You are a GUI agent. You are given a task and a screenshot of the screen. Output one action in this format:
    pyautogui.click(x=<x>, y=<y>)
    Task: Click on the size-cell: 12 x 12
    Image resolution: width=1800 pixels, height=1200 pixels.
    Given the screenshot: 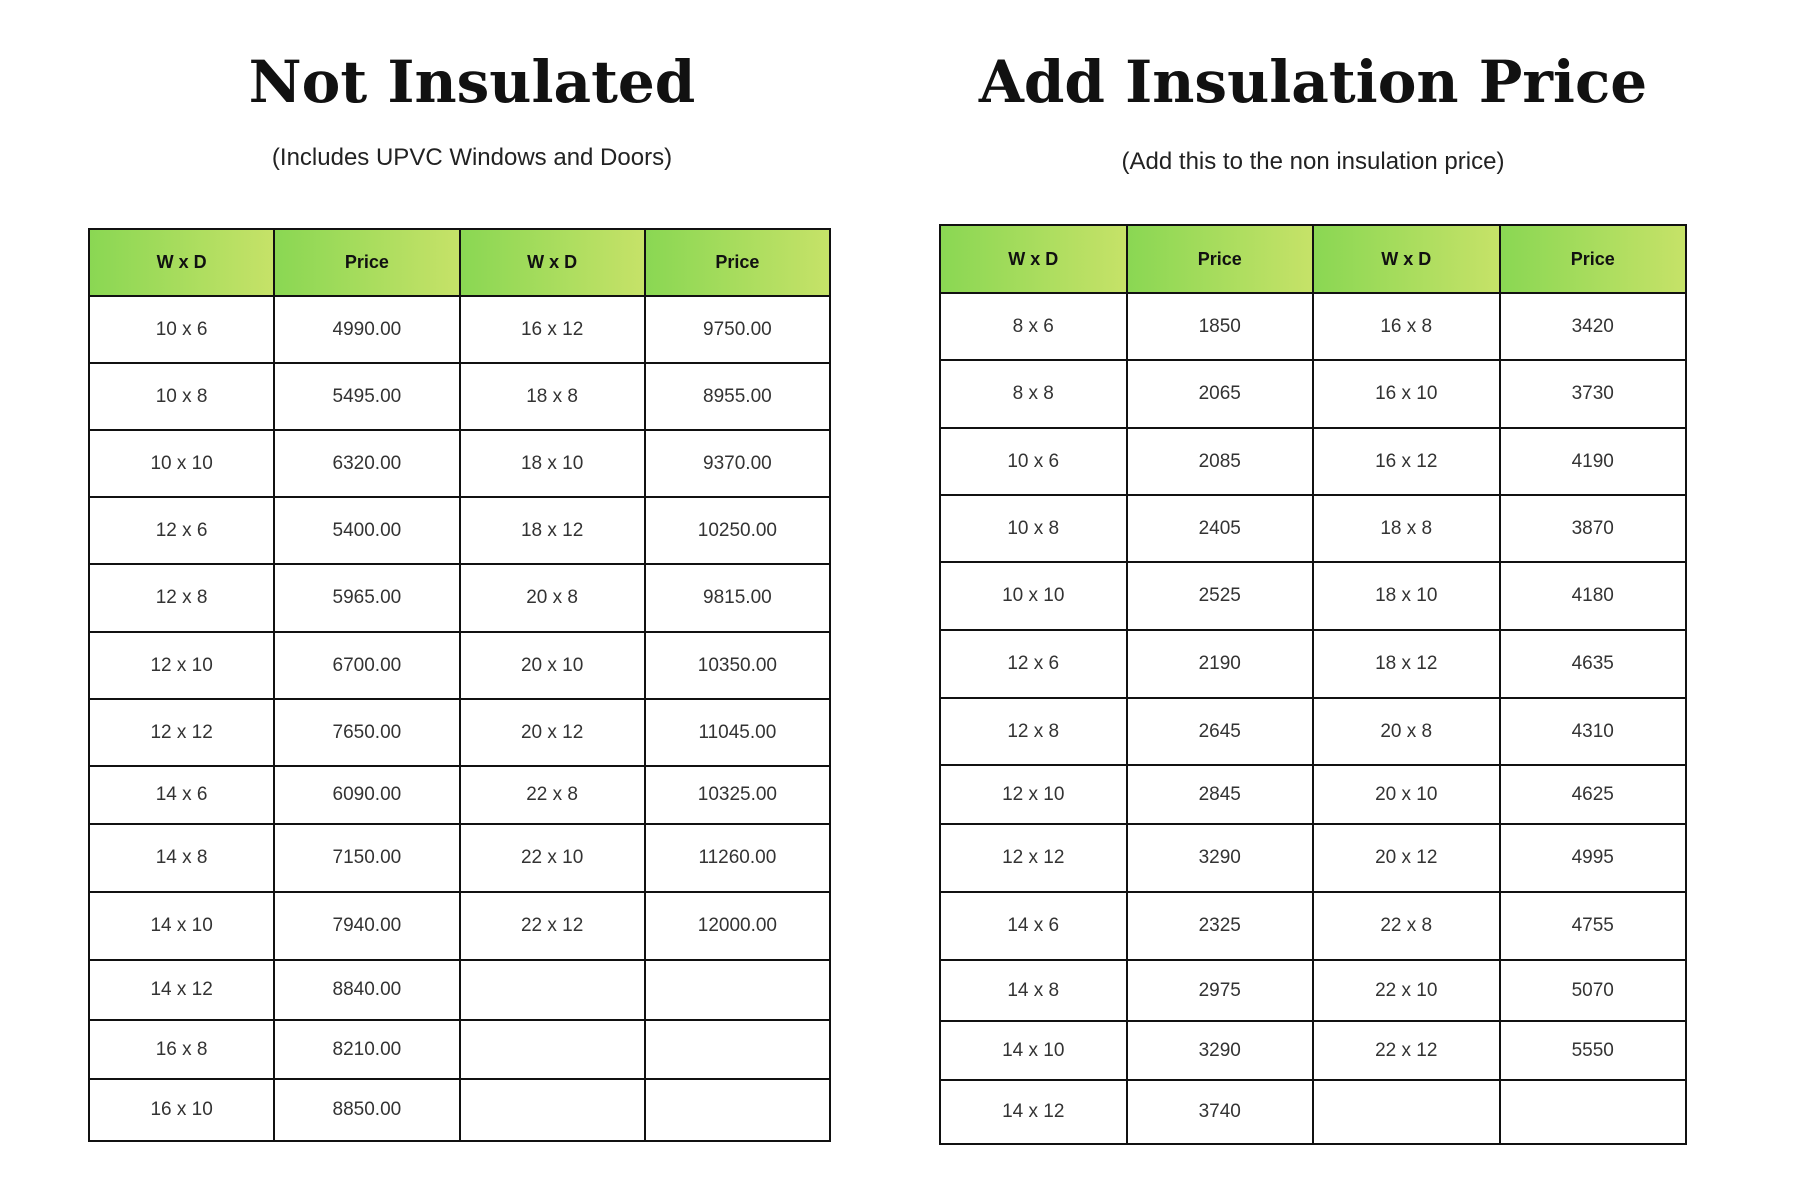 What is the action you would take?
    pyautogui.click(x=1033, y=858)
    